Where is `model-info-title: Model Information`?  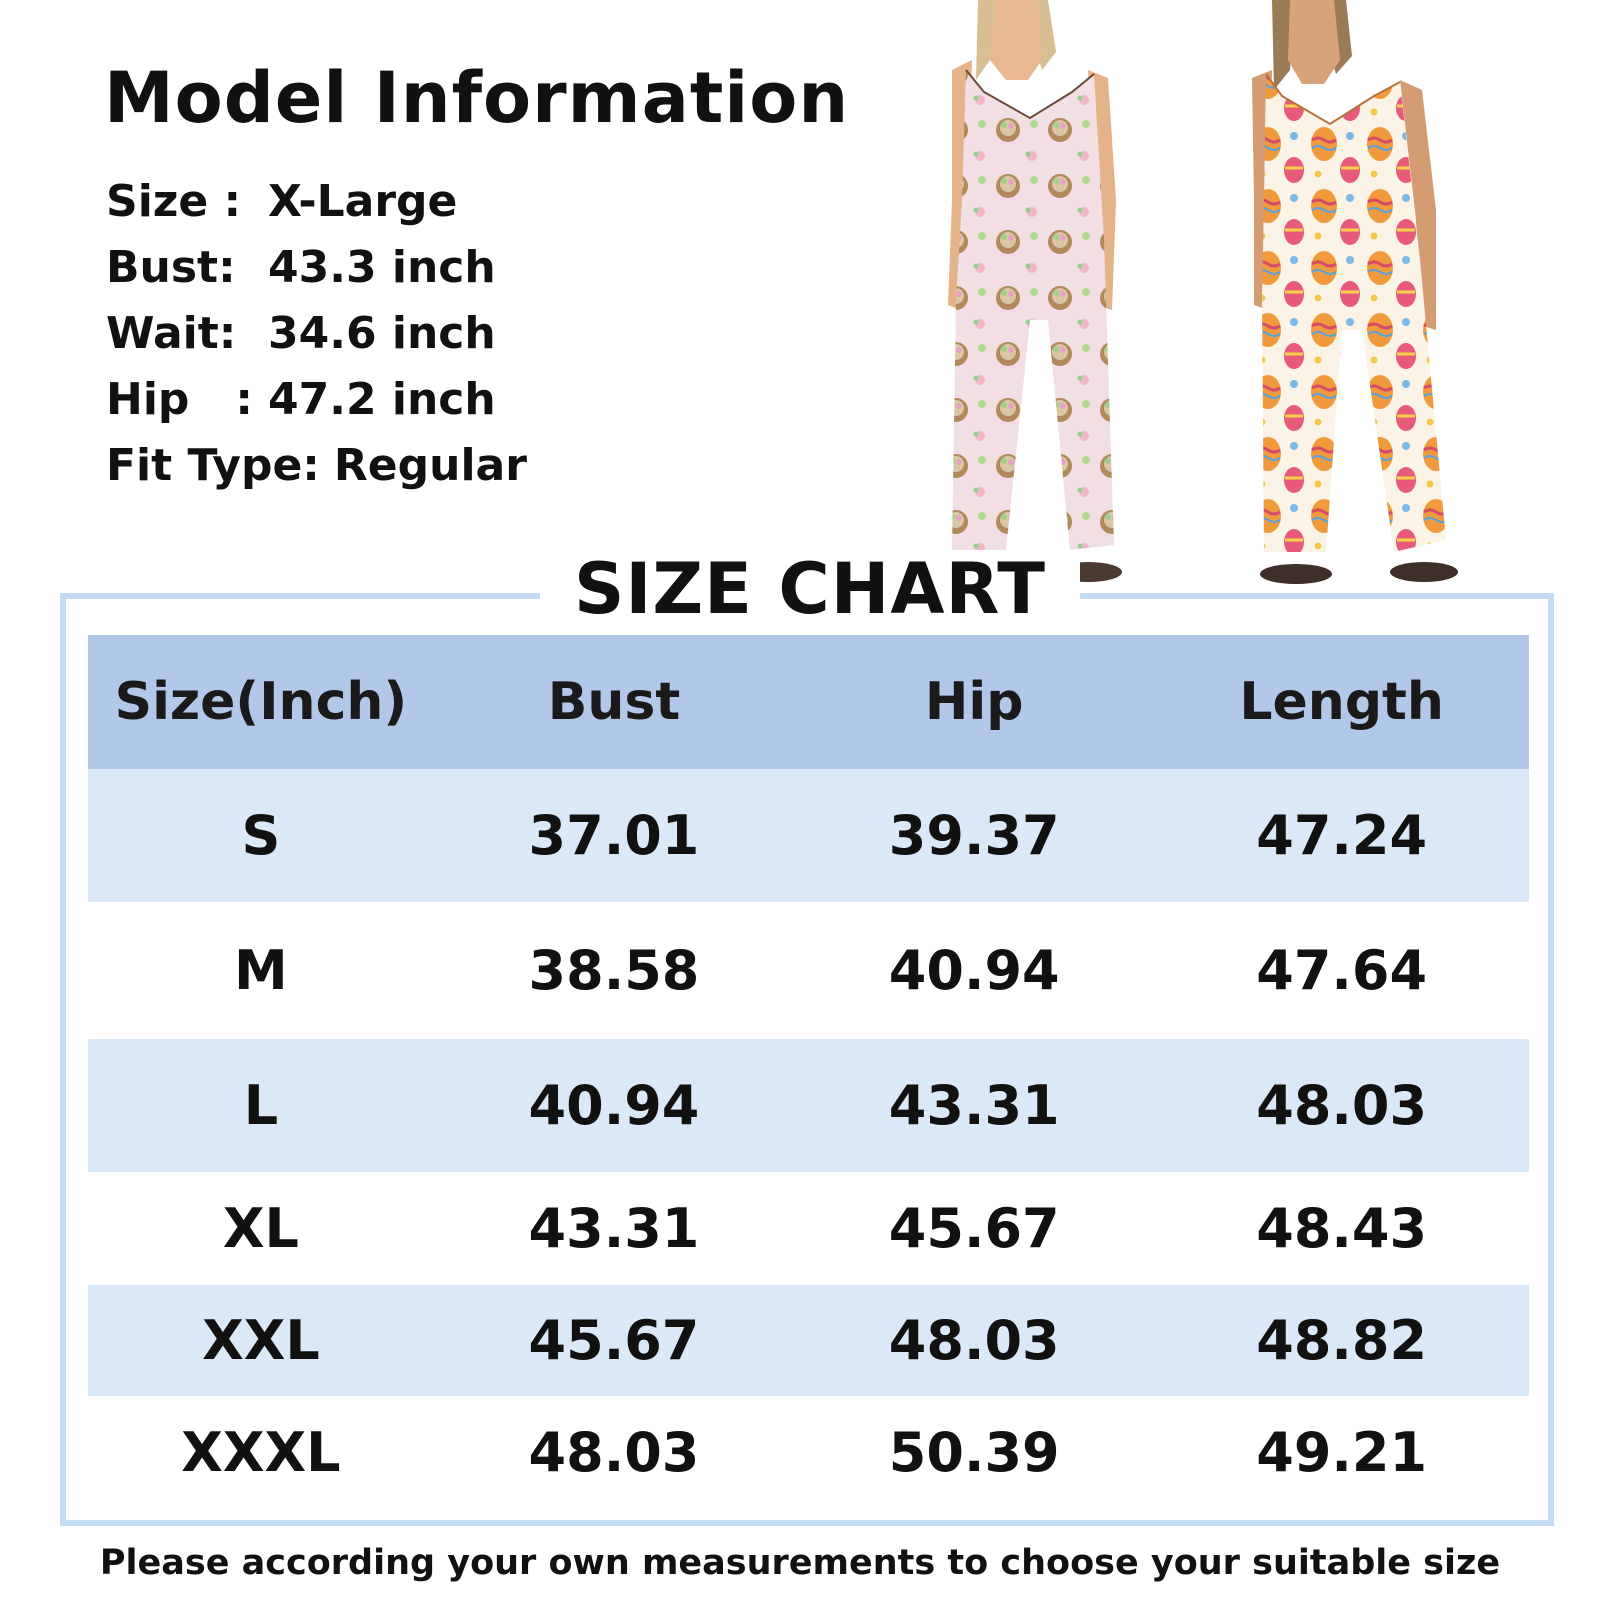 model-info-title: Model Information is located at coordinates (477, 98).